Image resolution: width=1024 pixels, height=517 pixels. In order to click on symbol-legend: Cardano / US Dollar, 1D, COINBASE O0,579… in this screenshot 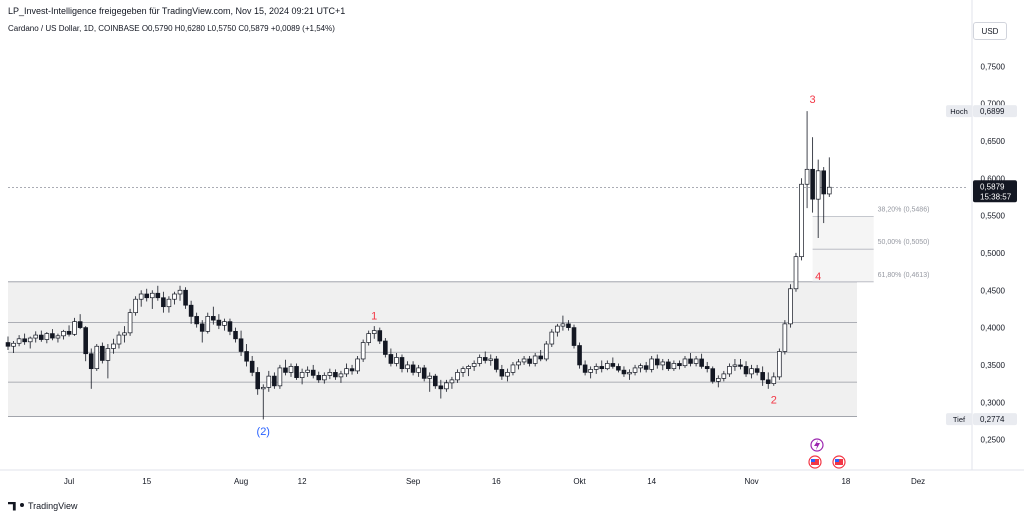, I will do `click(171, 28)`.